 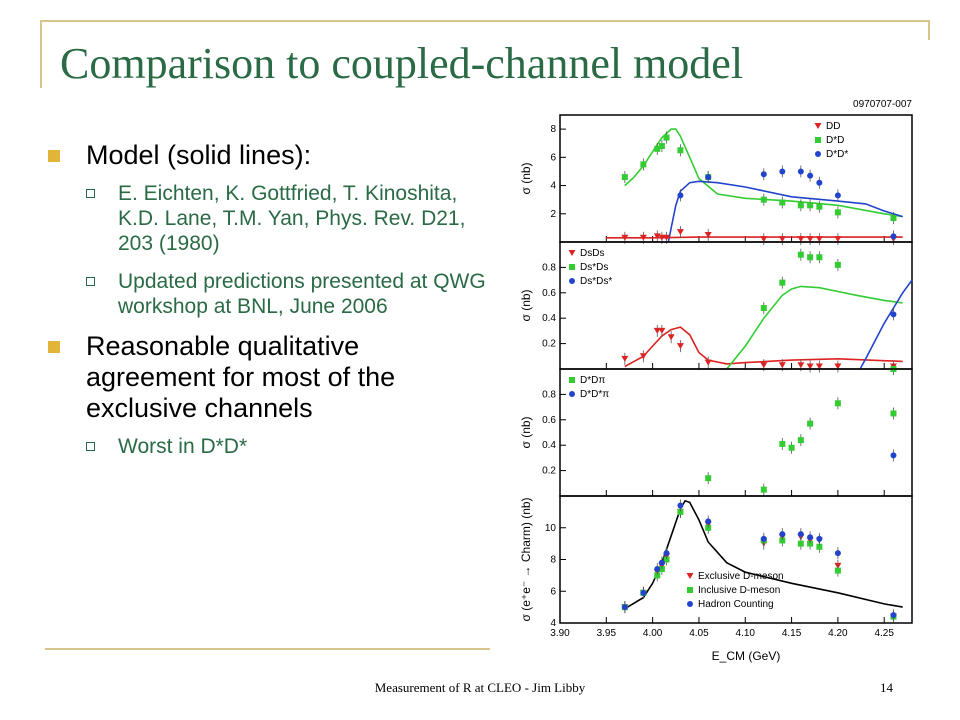 What do you see at coordinates (592, 253) in the screenshot?
I see `legend-label: DsDs` at bounding box center [592, 253].